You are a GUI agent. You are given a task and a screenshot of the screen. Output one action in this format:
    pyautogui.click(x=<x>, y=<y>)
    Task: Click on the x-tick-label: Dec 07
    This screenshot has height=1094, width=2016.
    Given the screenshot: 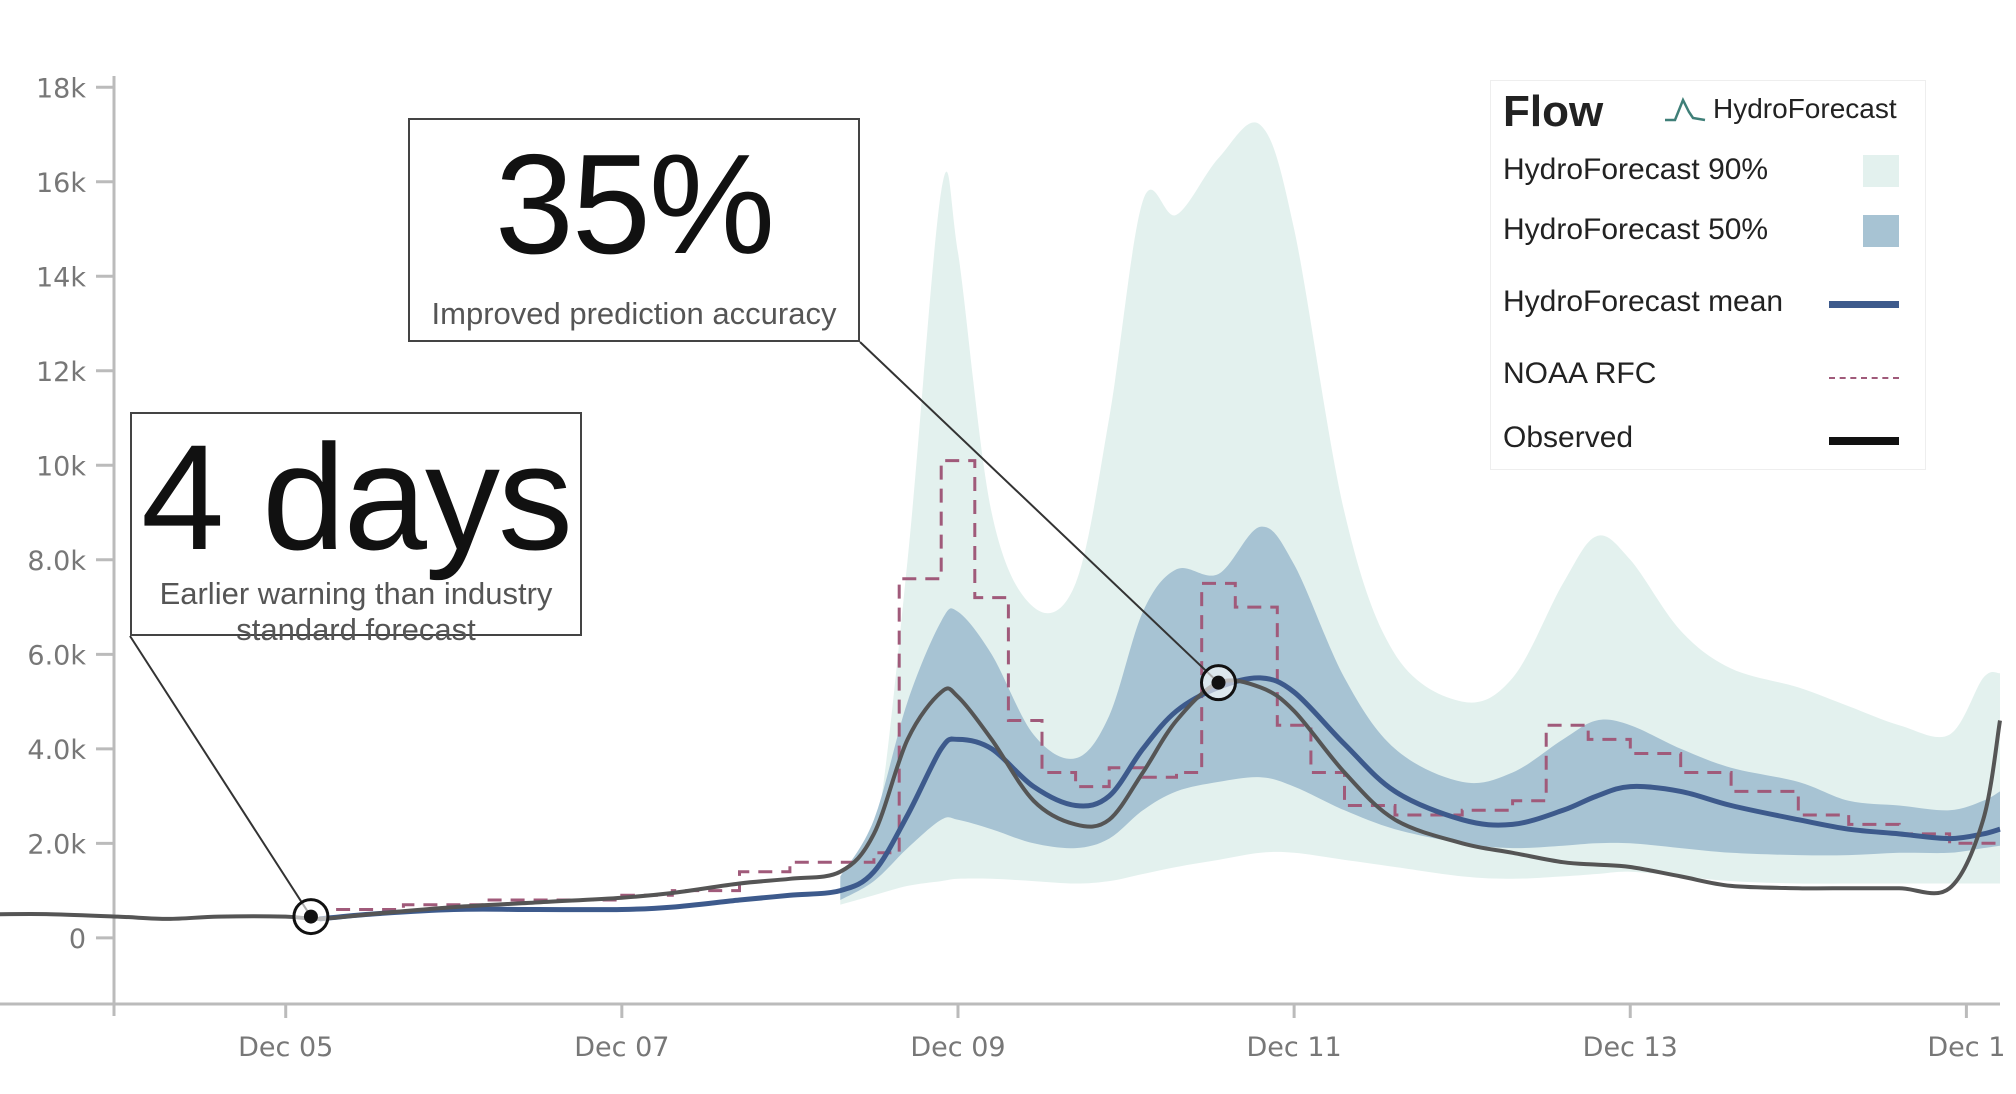 What is the action you would take?
    pyautogui.click(x=621, y=1047)
    